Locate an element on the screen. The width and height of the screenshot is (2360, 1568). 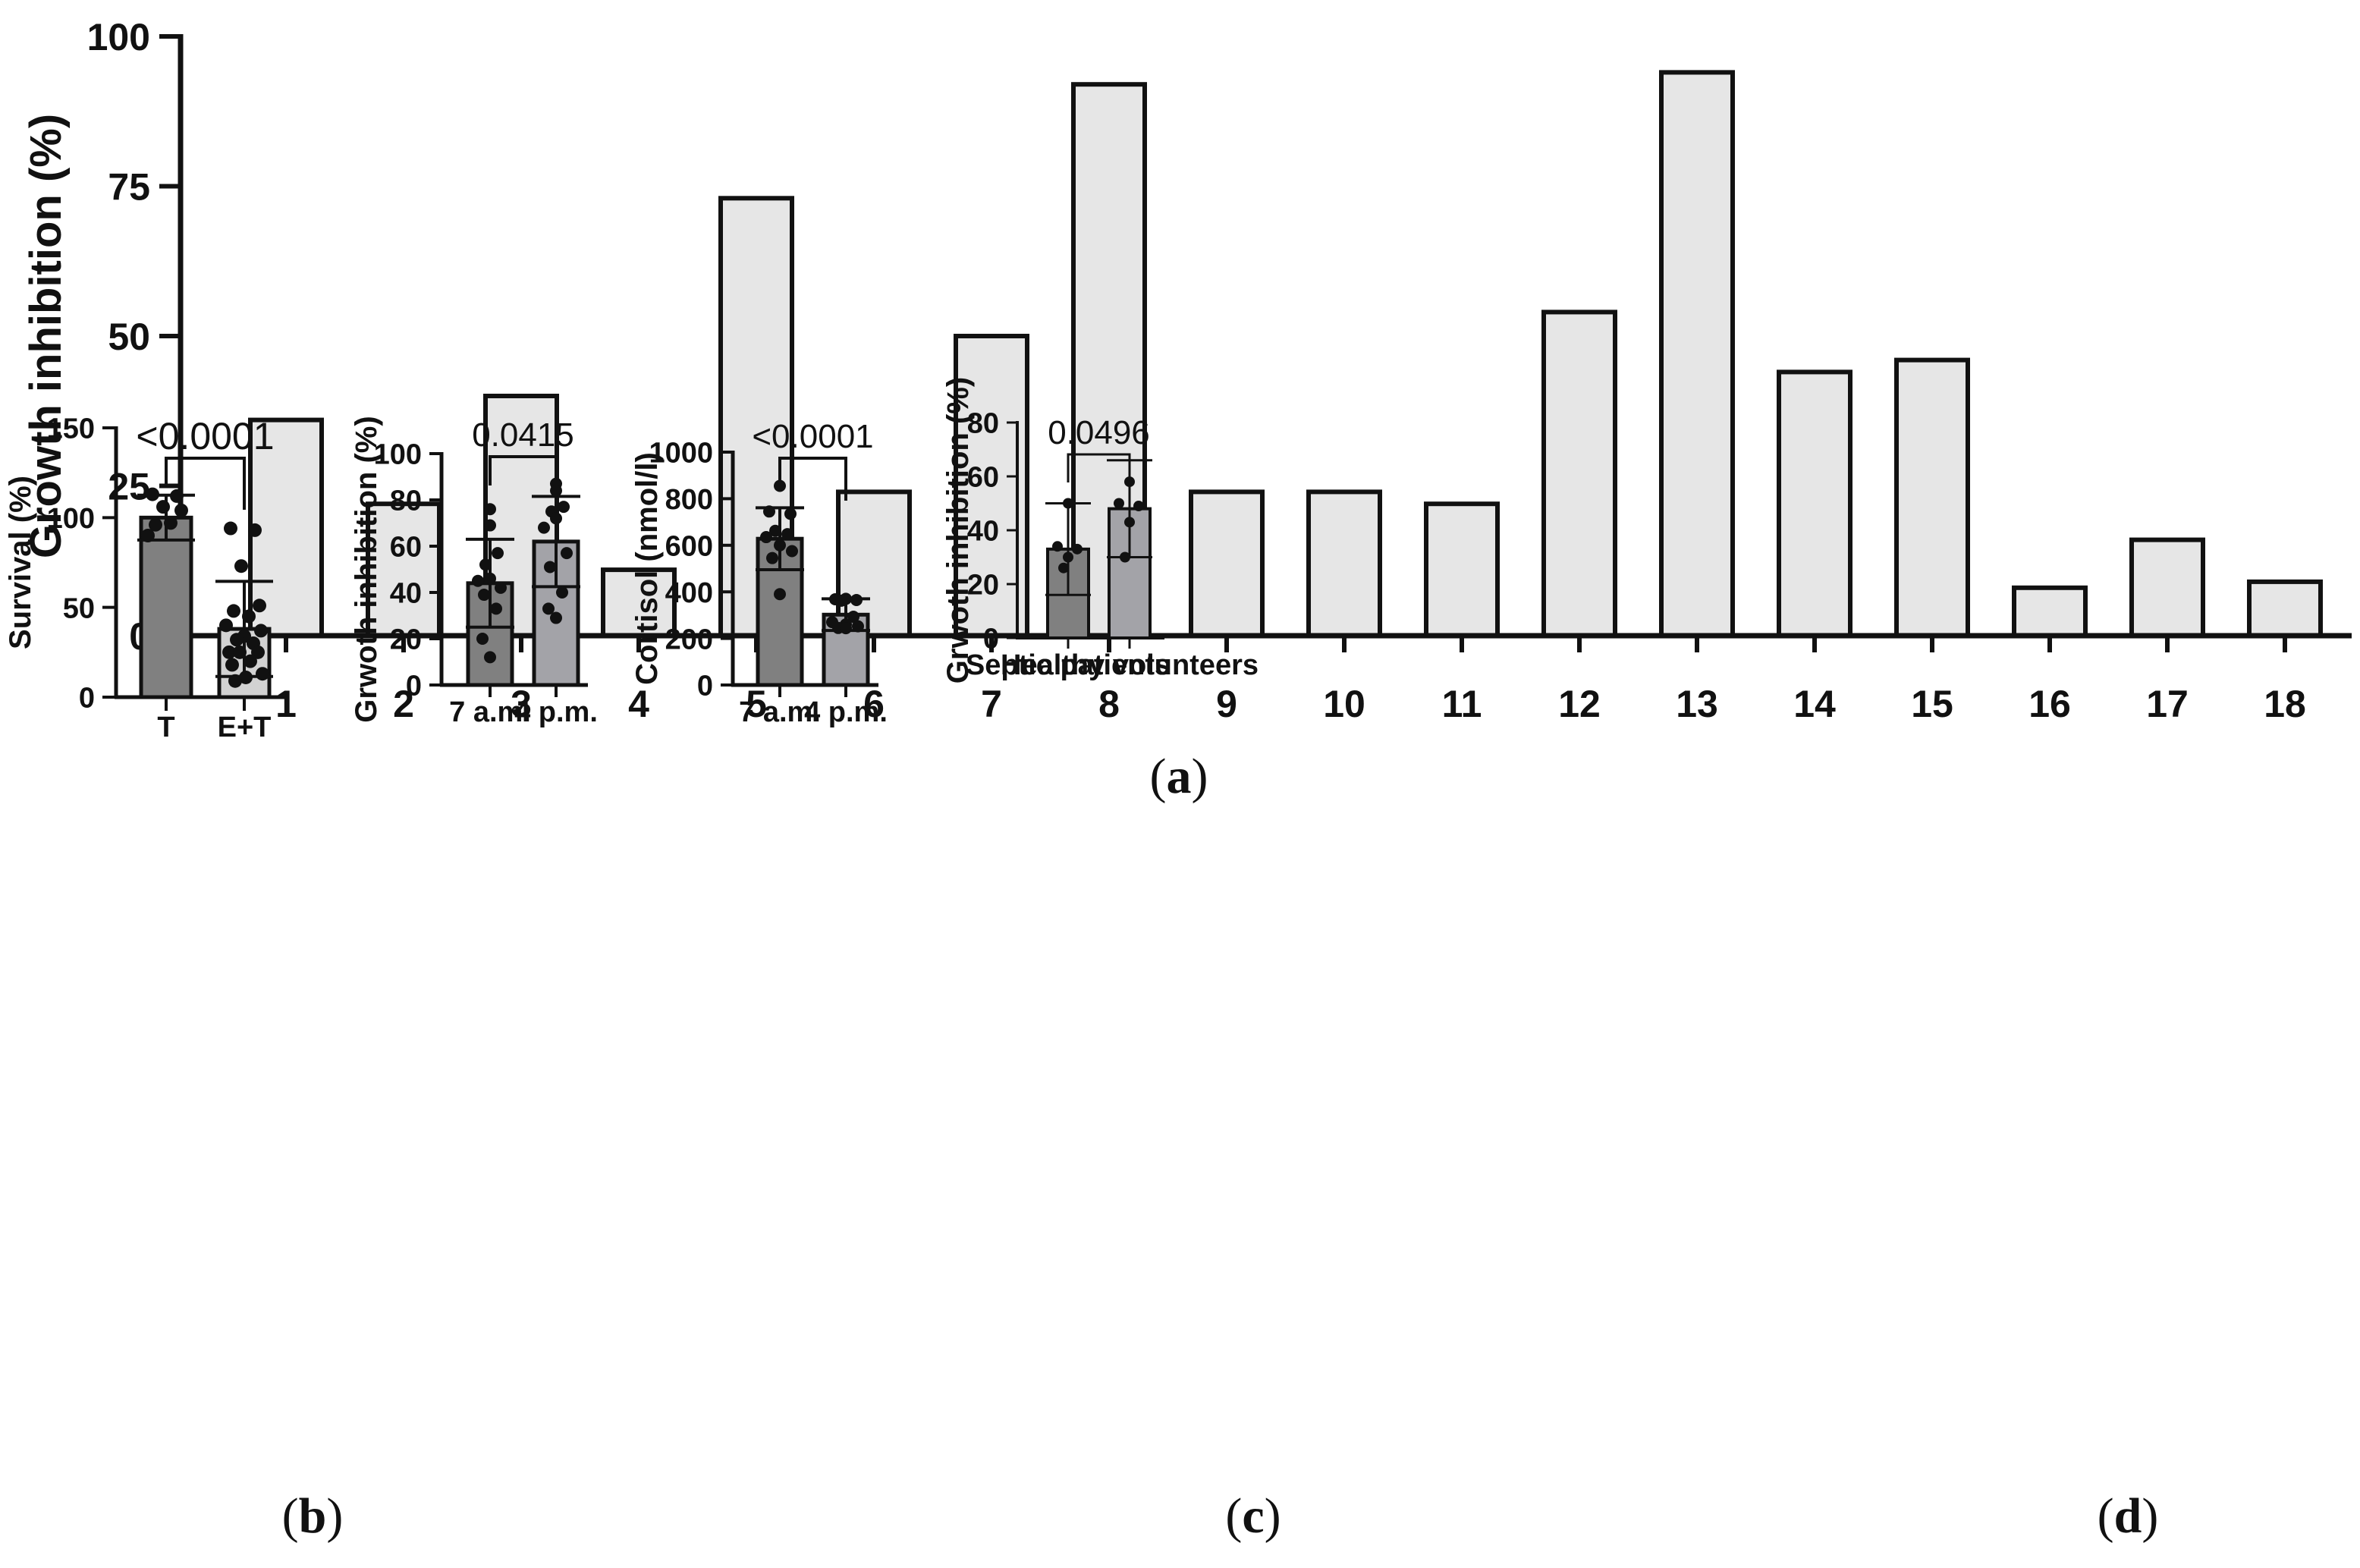
panel-label-d: (d) is located at coordinates (2128, 1516).